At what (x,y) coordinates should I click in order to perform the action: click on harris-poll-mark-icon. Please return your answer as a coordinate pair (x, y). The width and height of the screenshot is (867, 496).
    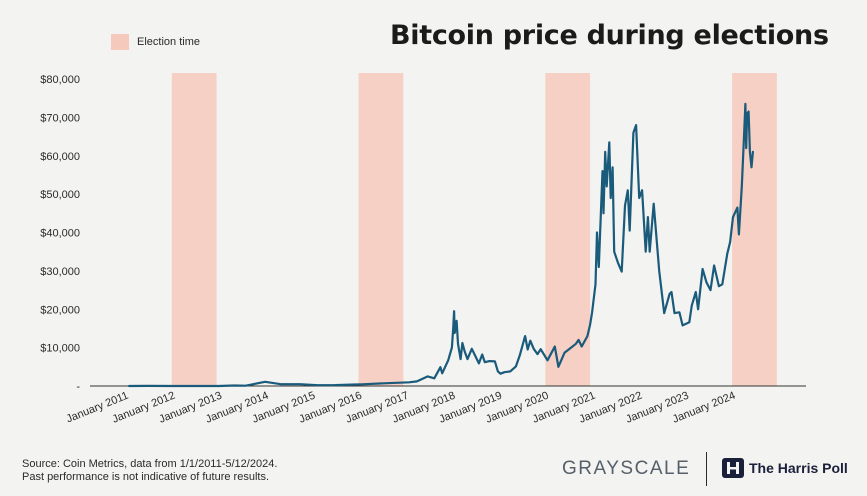
    Looking at the image, I should click on (733, 468).